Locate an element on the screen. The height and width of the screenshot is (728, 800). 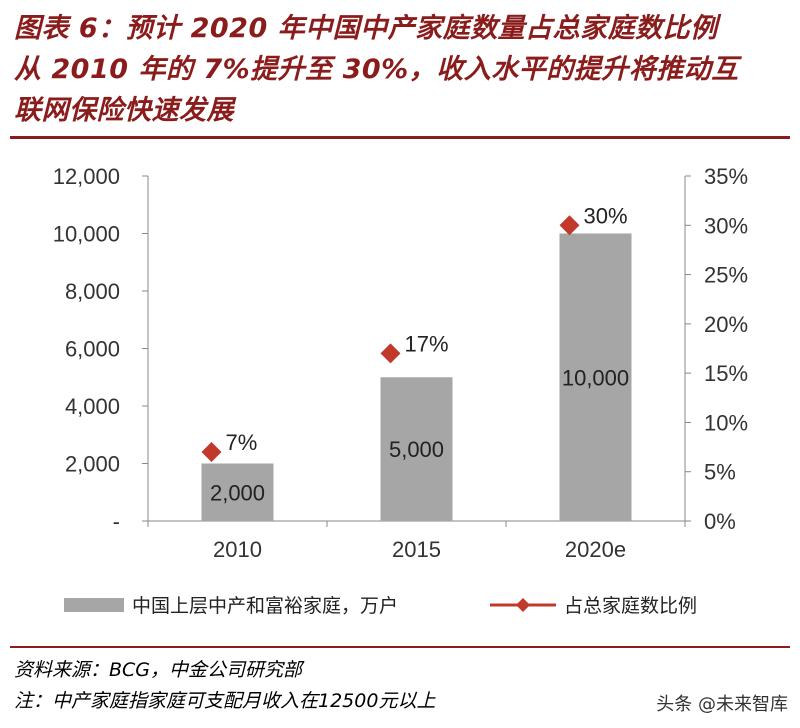
footer-divider is located at coordinates (400, 647).